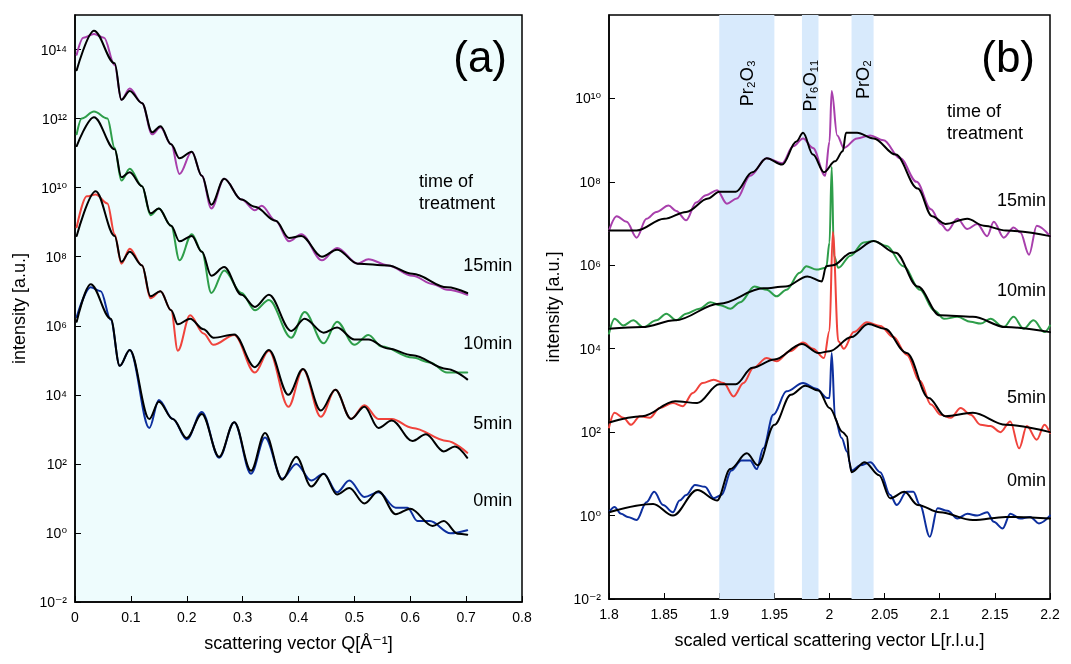  Describe the element at coordinates (298, 617) in the screenshot. I see `x-tick-label: 0.4` at that location.